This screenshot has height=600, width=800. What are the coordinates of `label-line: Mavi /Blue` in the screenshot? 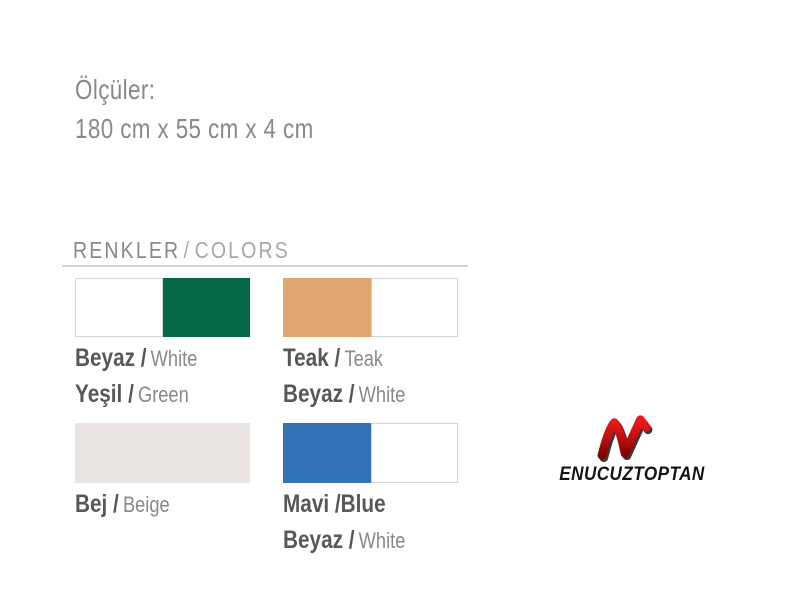 It's located at (344, 506).